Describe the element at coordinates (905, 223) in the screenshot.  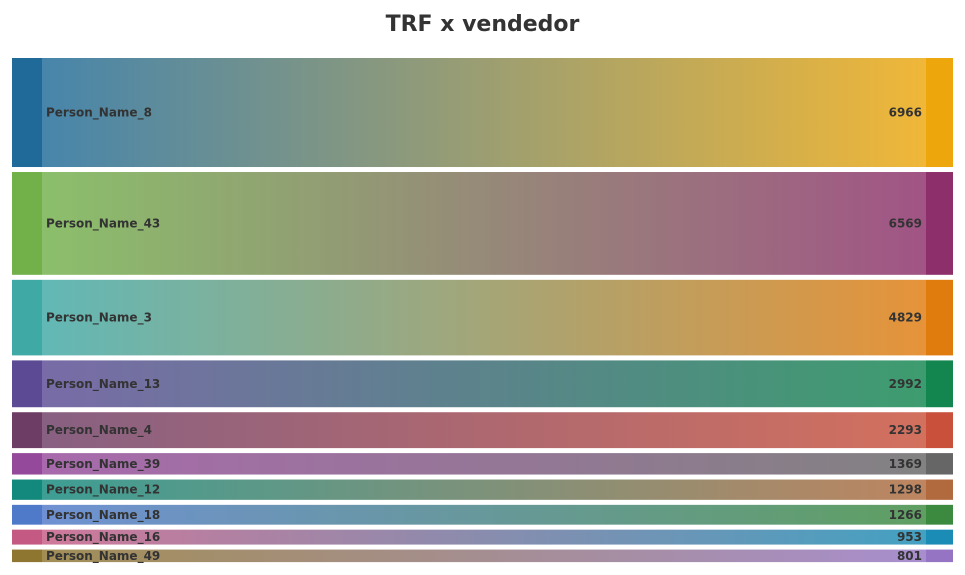
I see `value-label: 6569` at that location.